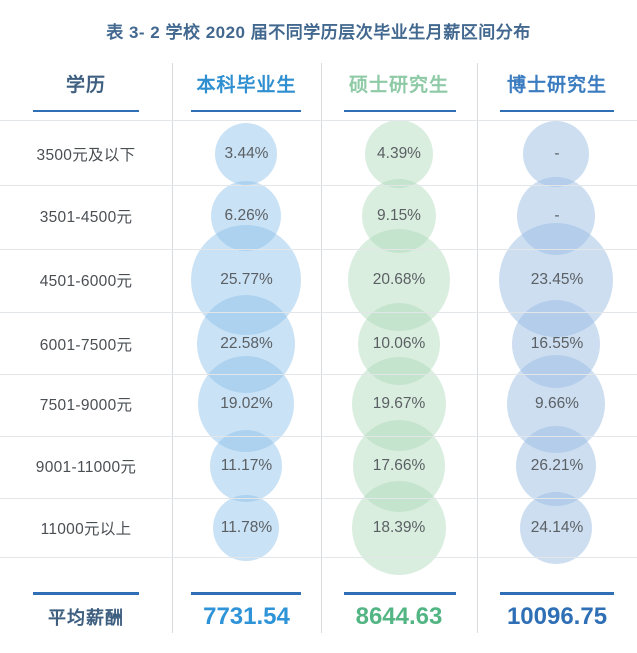  What do you see at coordinates (557, 616) in the screenshot?
I see `footer-avg-doctor: 10096.75` at bounding box center [557, 616].